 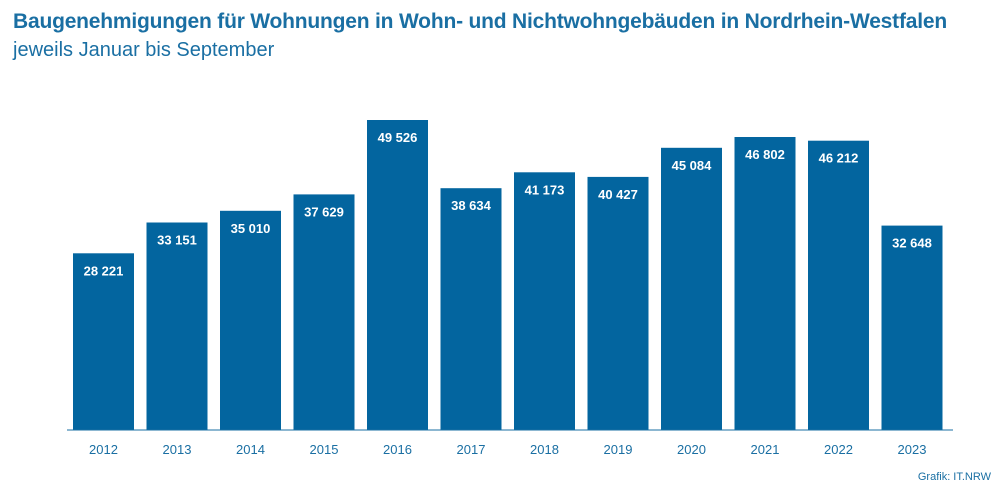 I want to click on x-tick-label-2015: 2015, so click(x=324, y=449).